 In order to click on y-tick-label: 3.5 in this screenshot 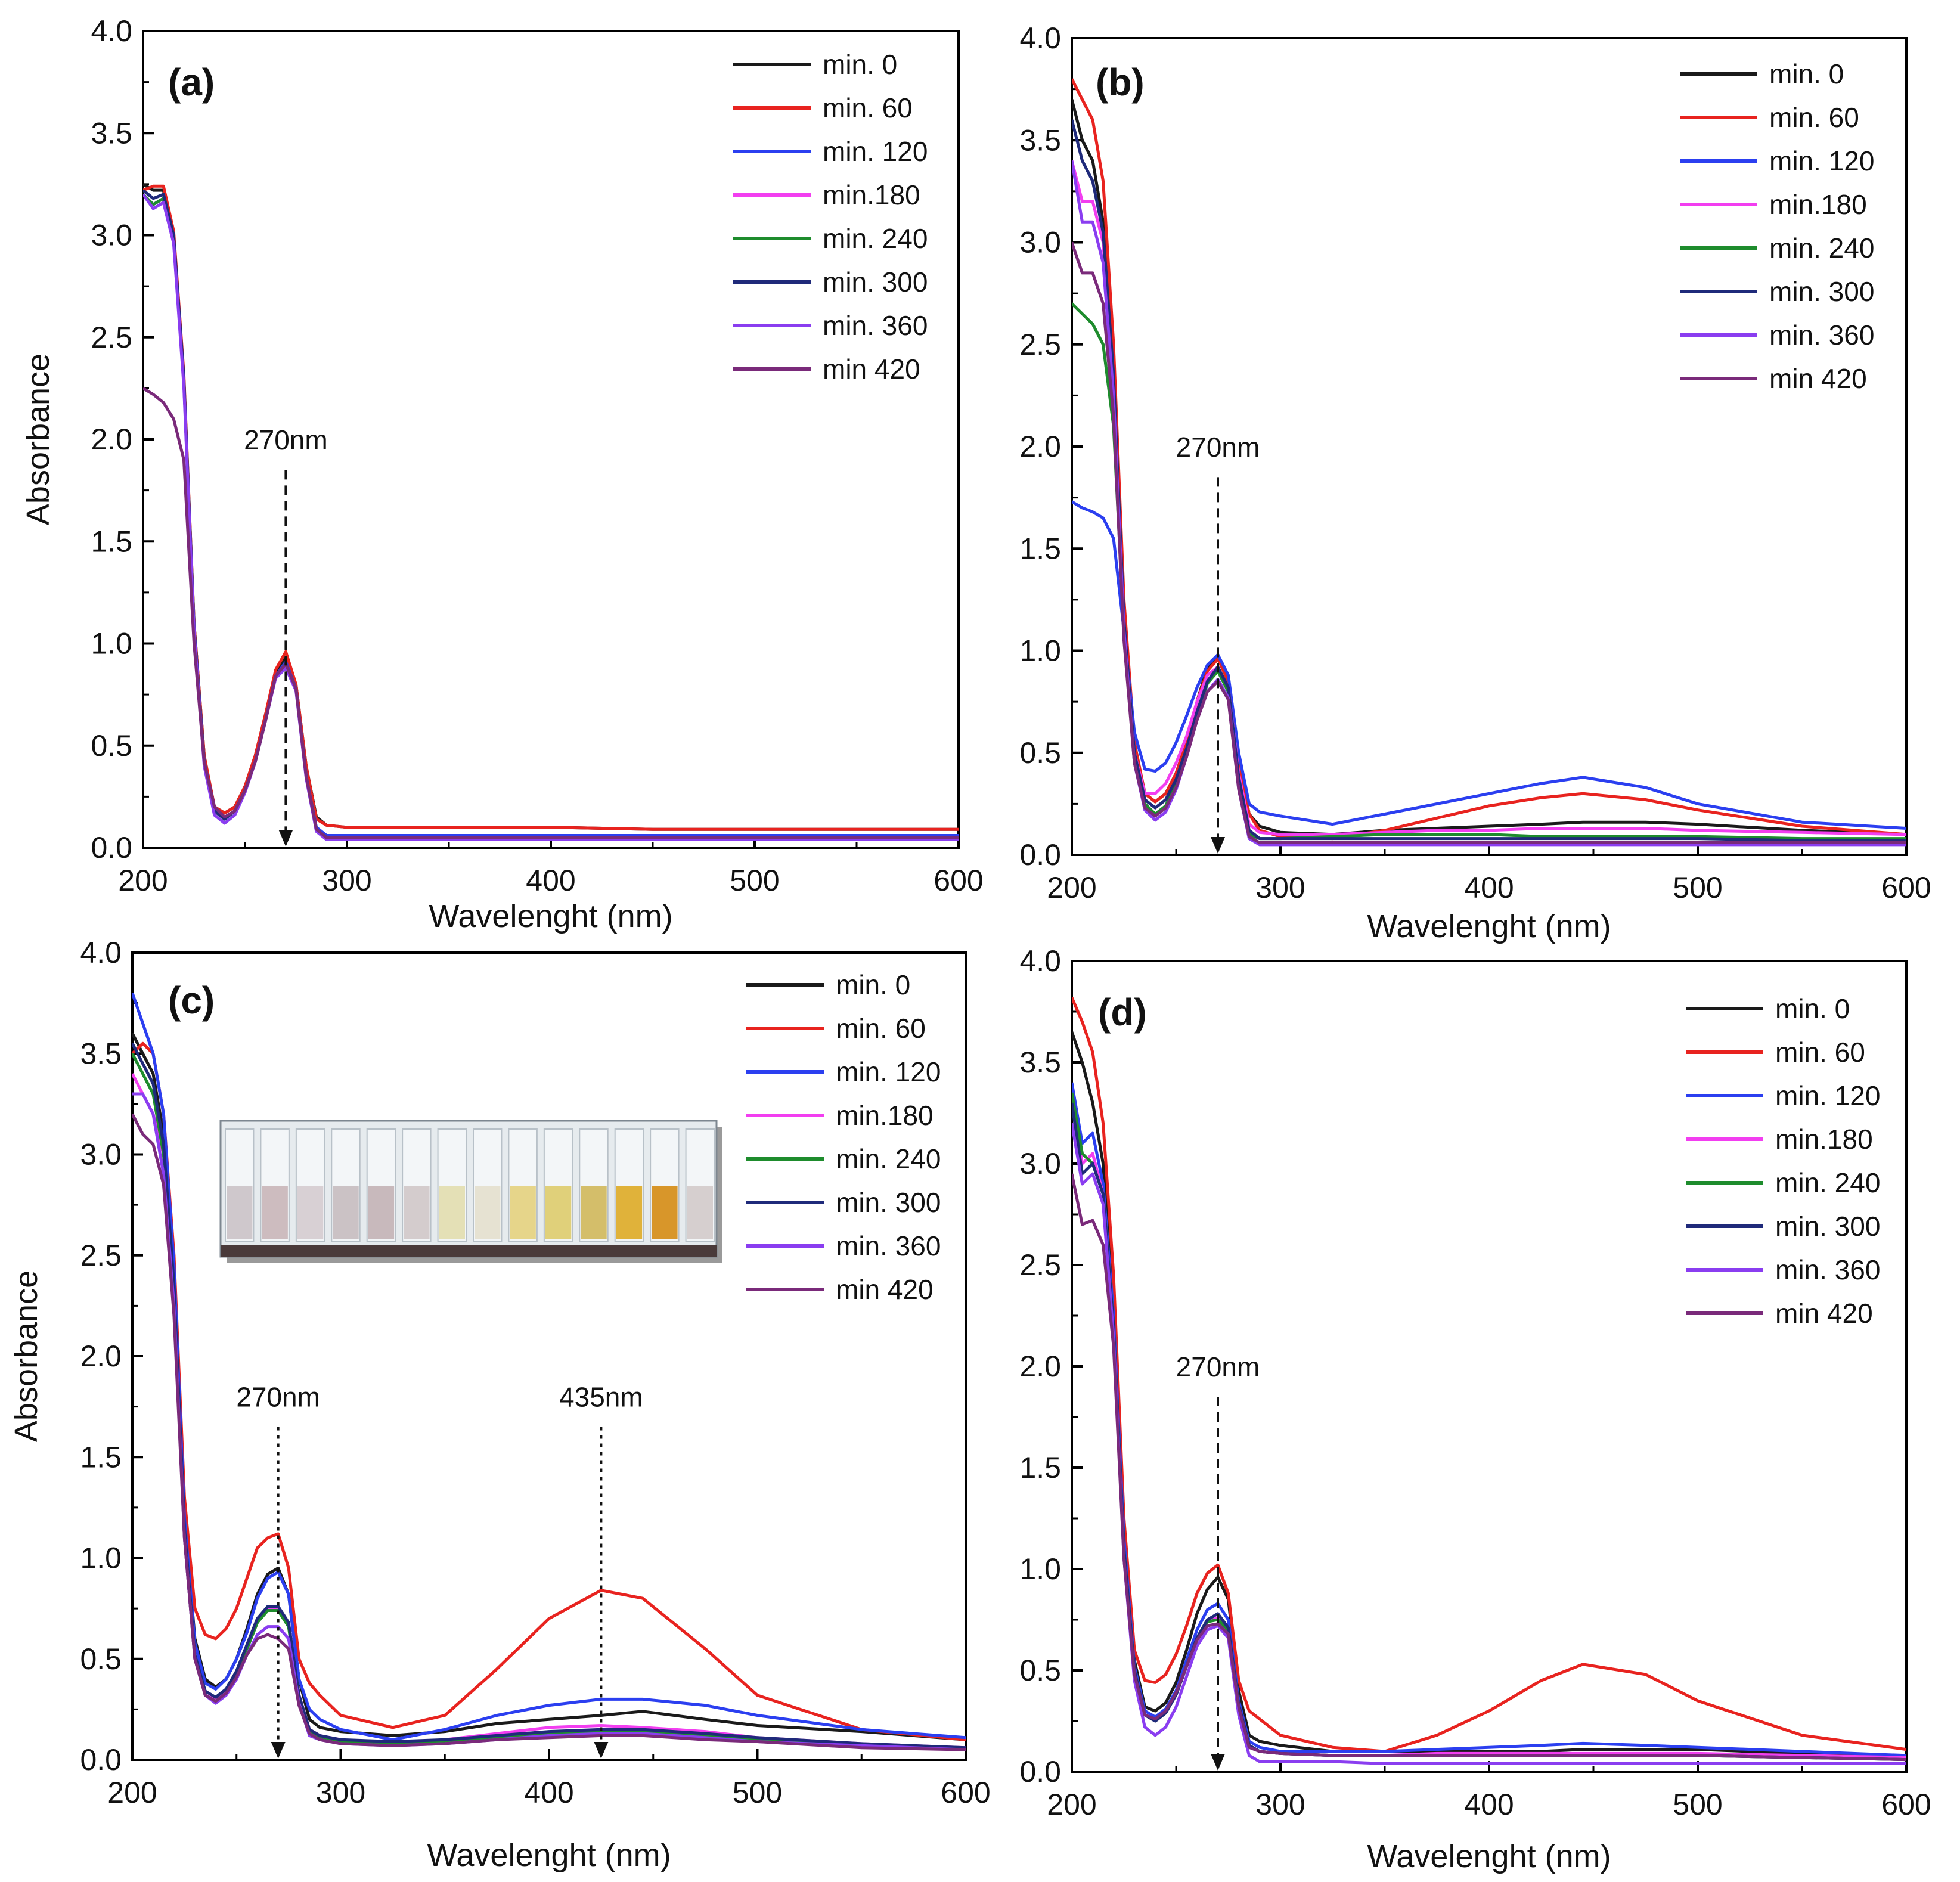, I will do `click(1040, 140)`.